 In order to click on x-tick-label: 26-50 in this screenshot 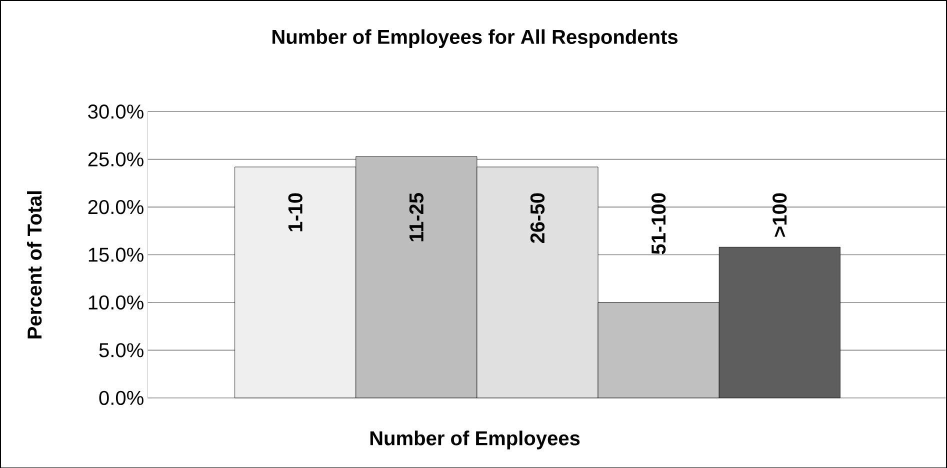, I will do `click(537, 218)`.